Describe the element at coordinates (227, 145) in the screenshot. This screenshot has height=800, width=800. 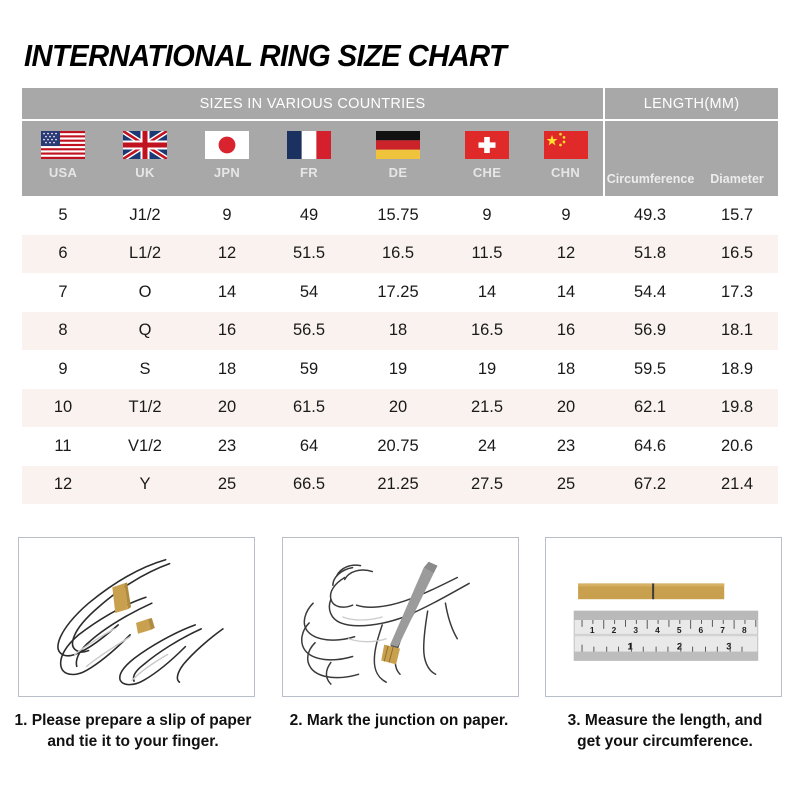
I see `flag-japan-icon` at that location.